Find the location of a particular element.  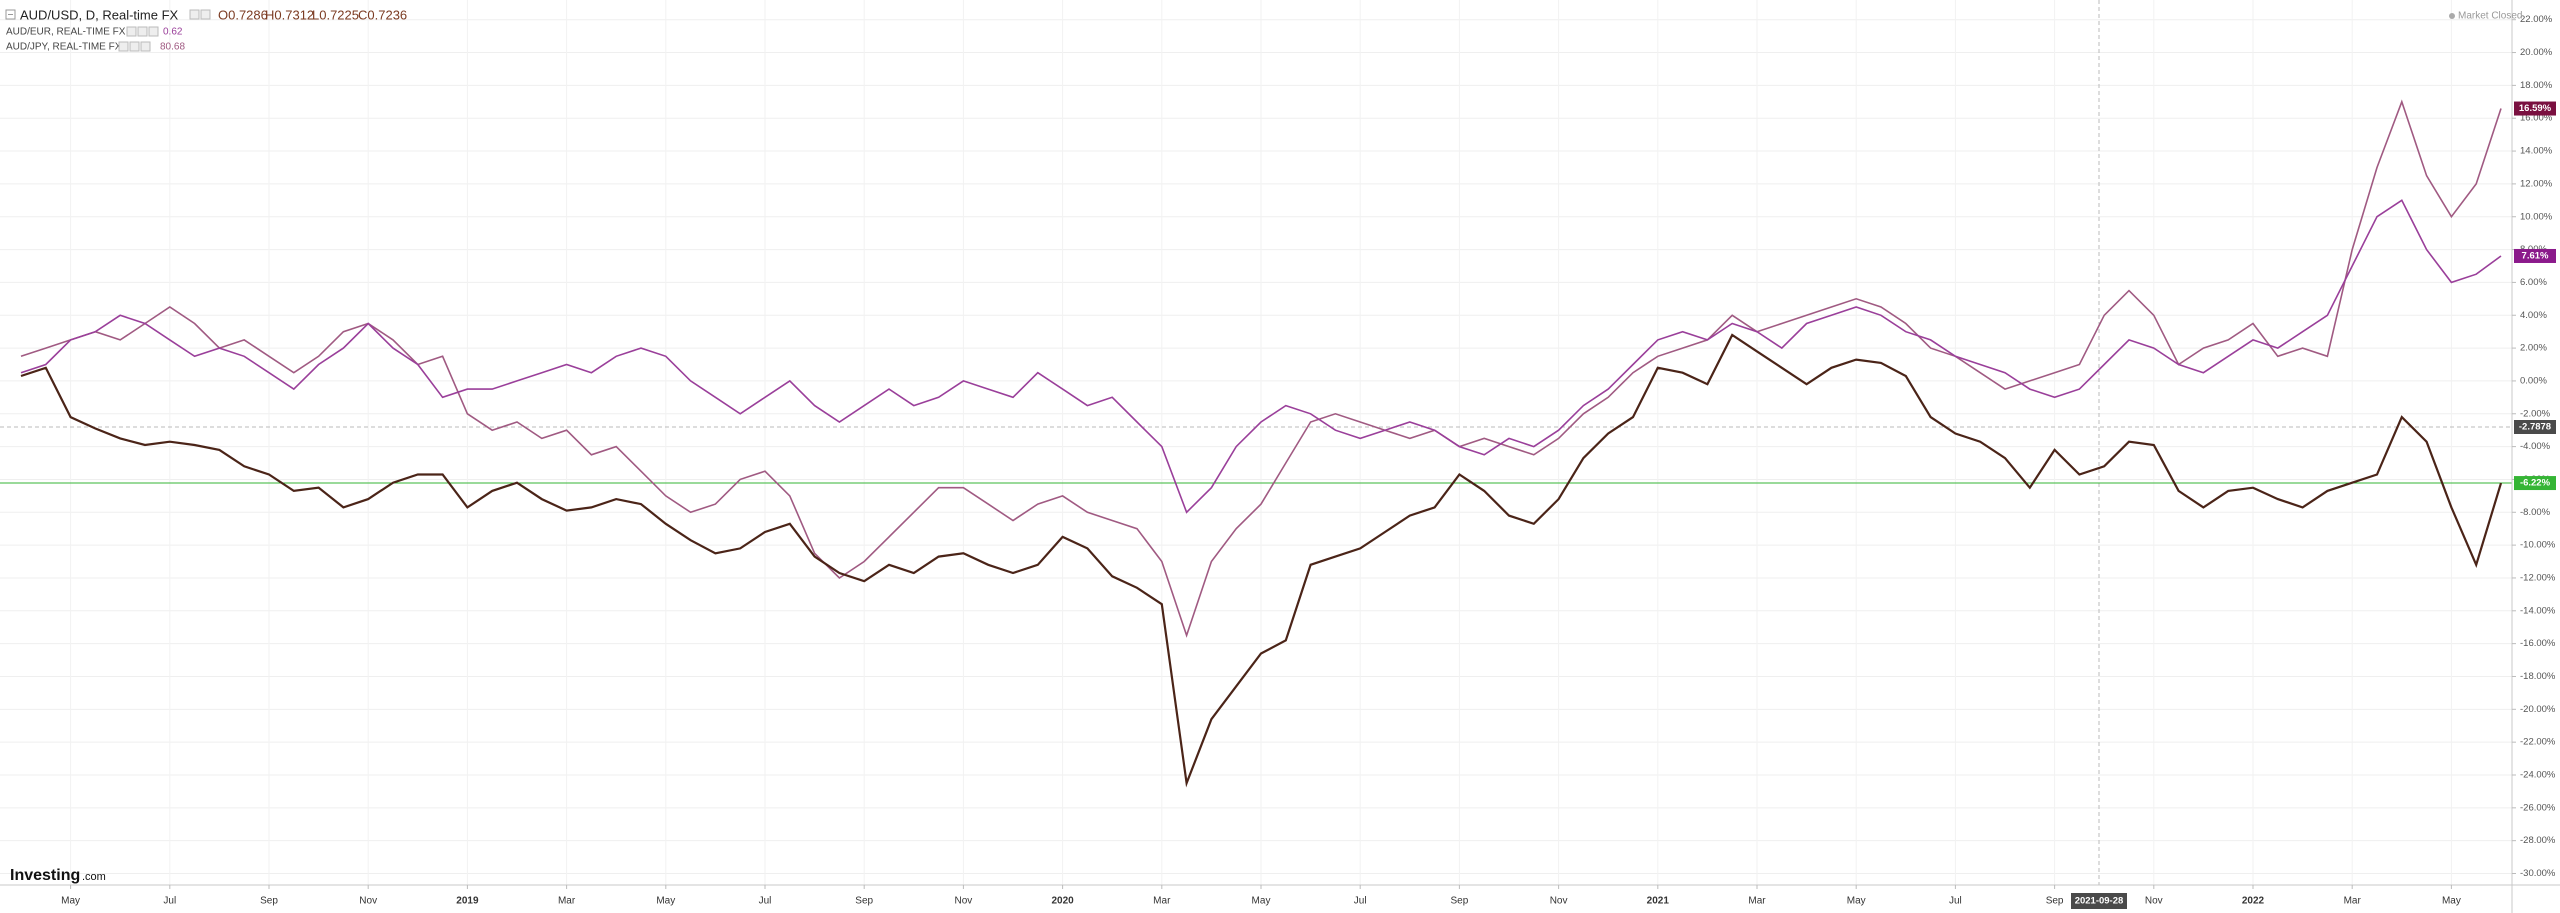

legend-name: AUD/JPY, REAL-TIME FX is located at coordinates (64, 47).